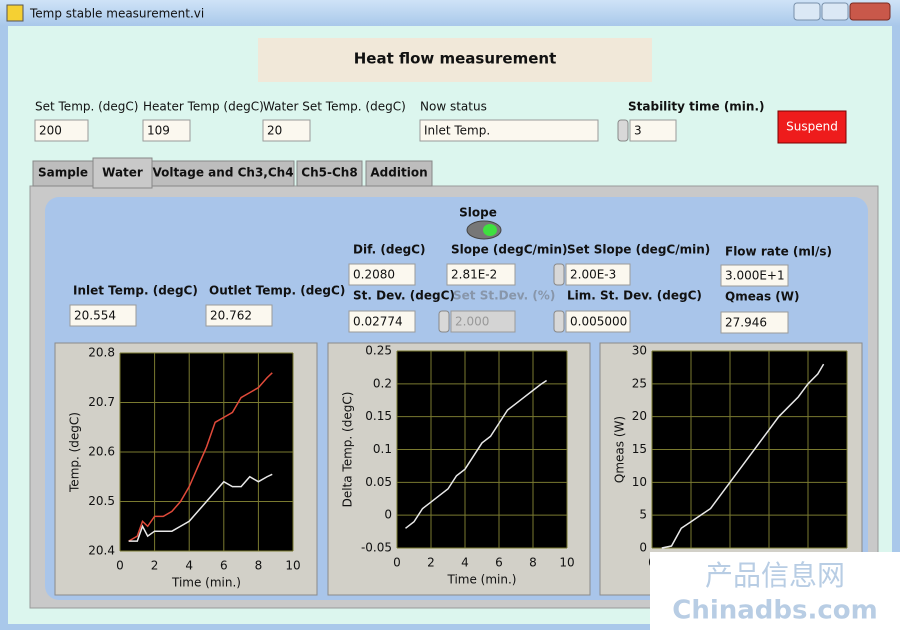  What do you see at coordinates (87, 107) in the screenshot?
I see `control-label: Set Temp. (degC)` at bounding box center [87, 107].